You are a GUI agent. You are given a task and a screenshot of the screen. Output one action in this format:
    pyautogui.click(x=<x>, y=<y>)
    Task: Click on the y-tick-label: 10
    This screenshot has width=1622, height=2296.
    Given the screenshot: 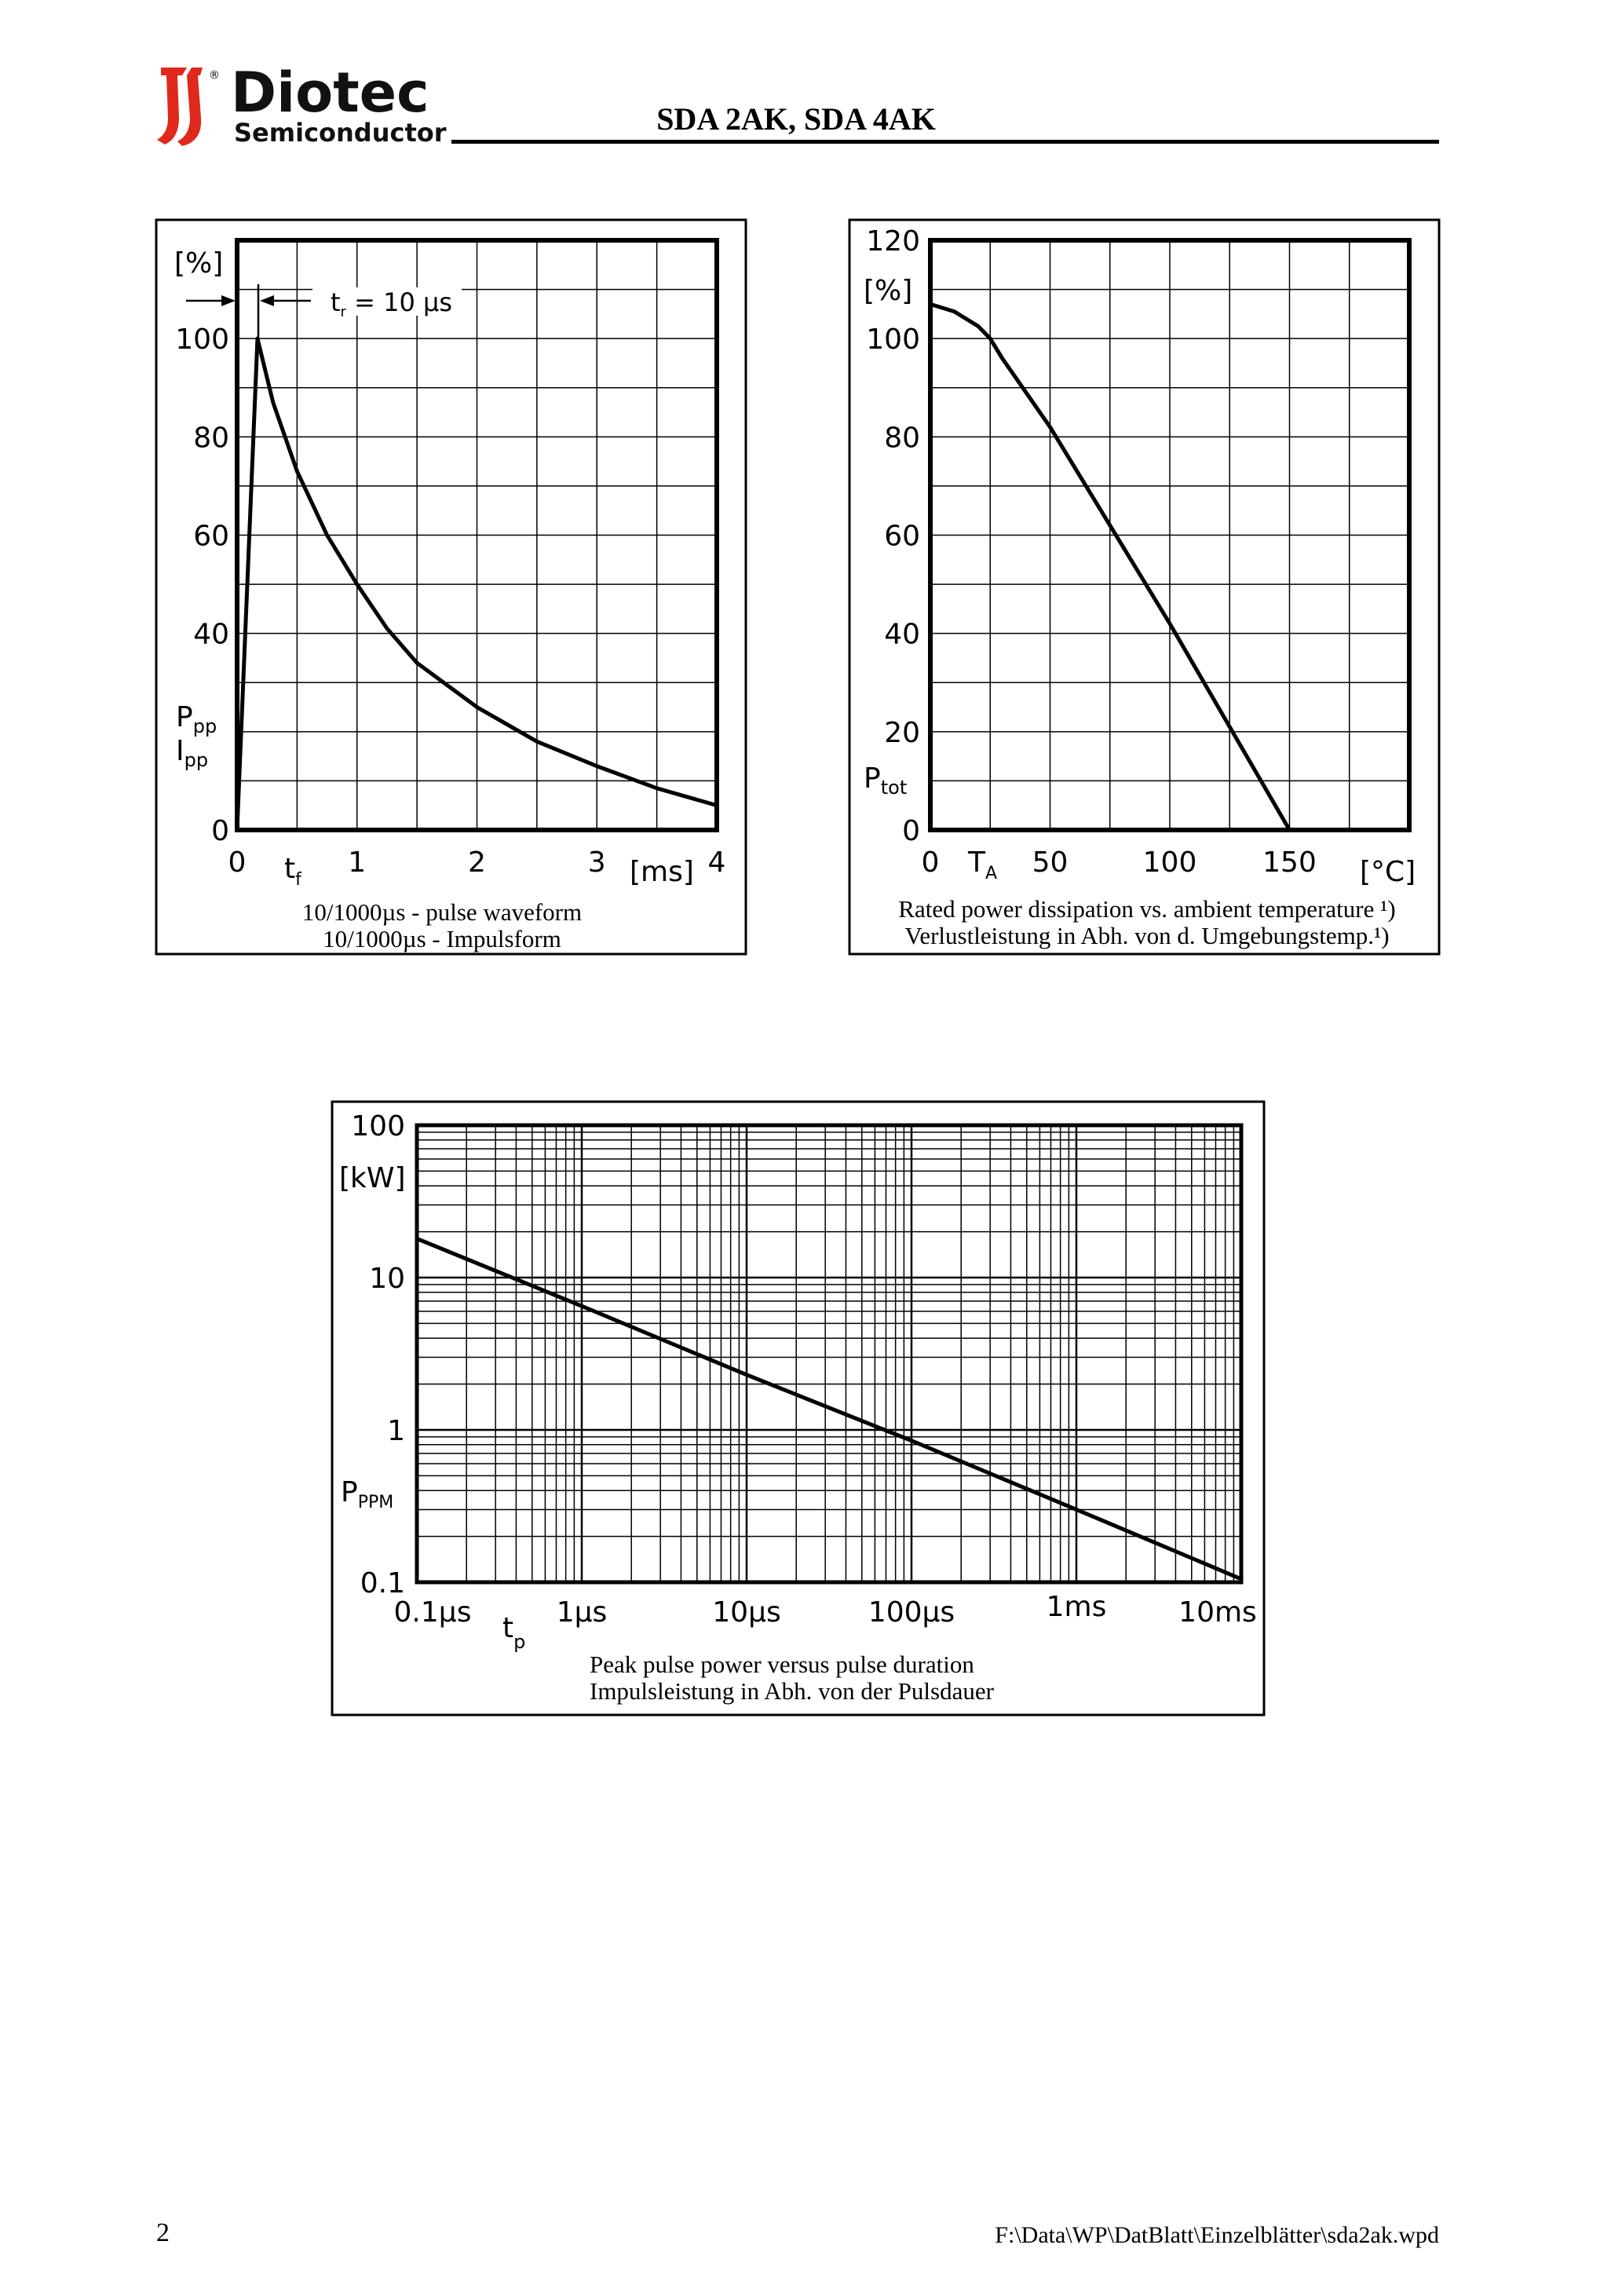 What is the action you would take?
    pyautogui.click(x=387, y=1279)
    